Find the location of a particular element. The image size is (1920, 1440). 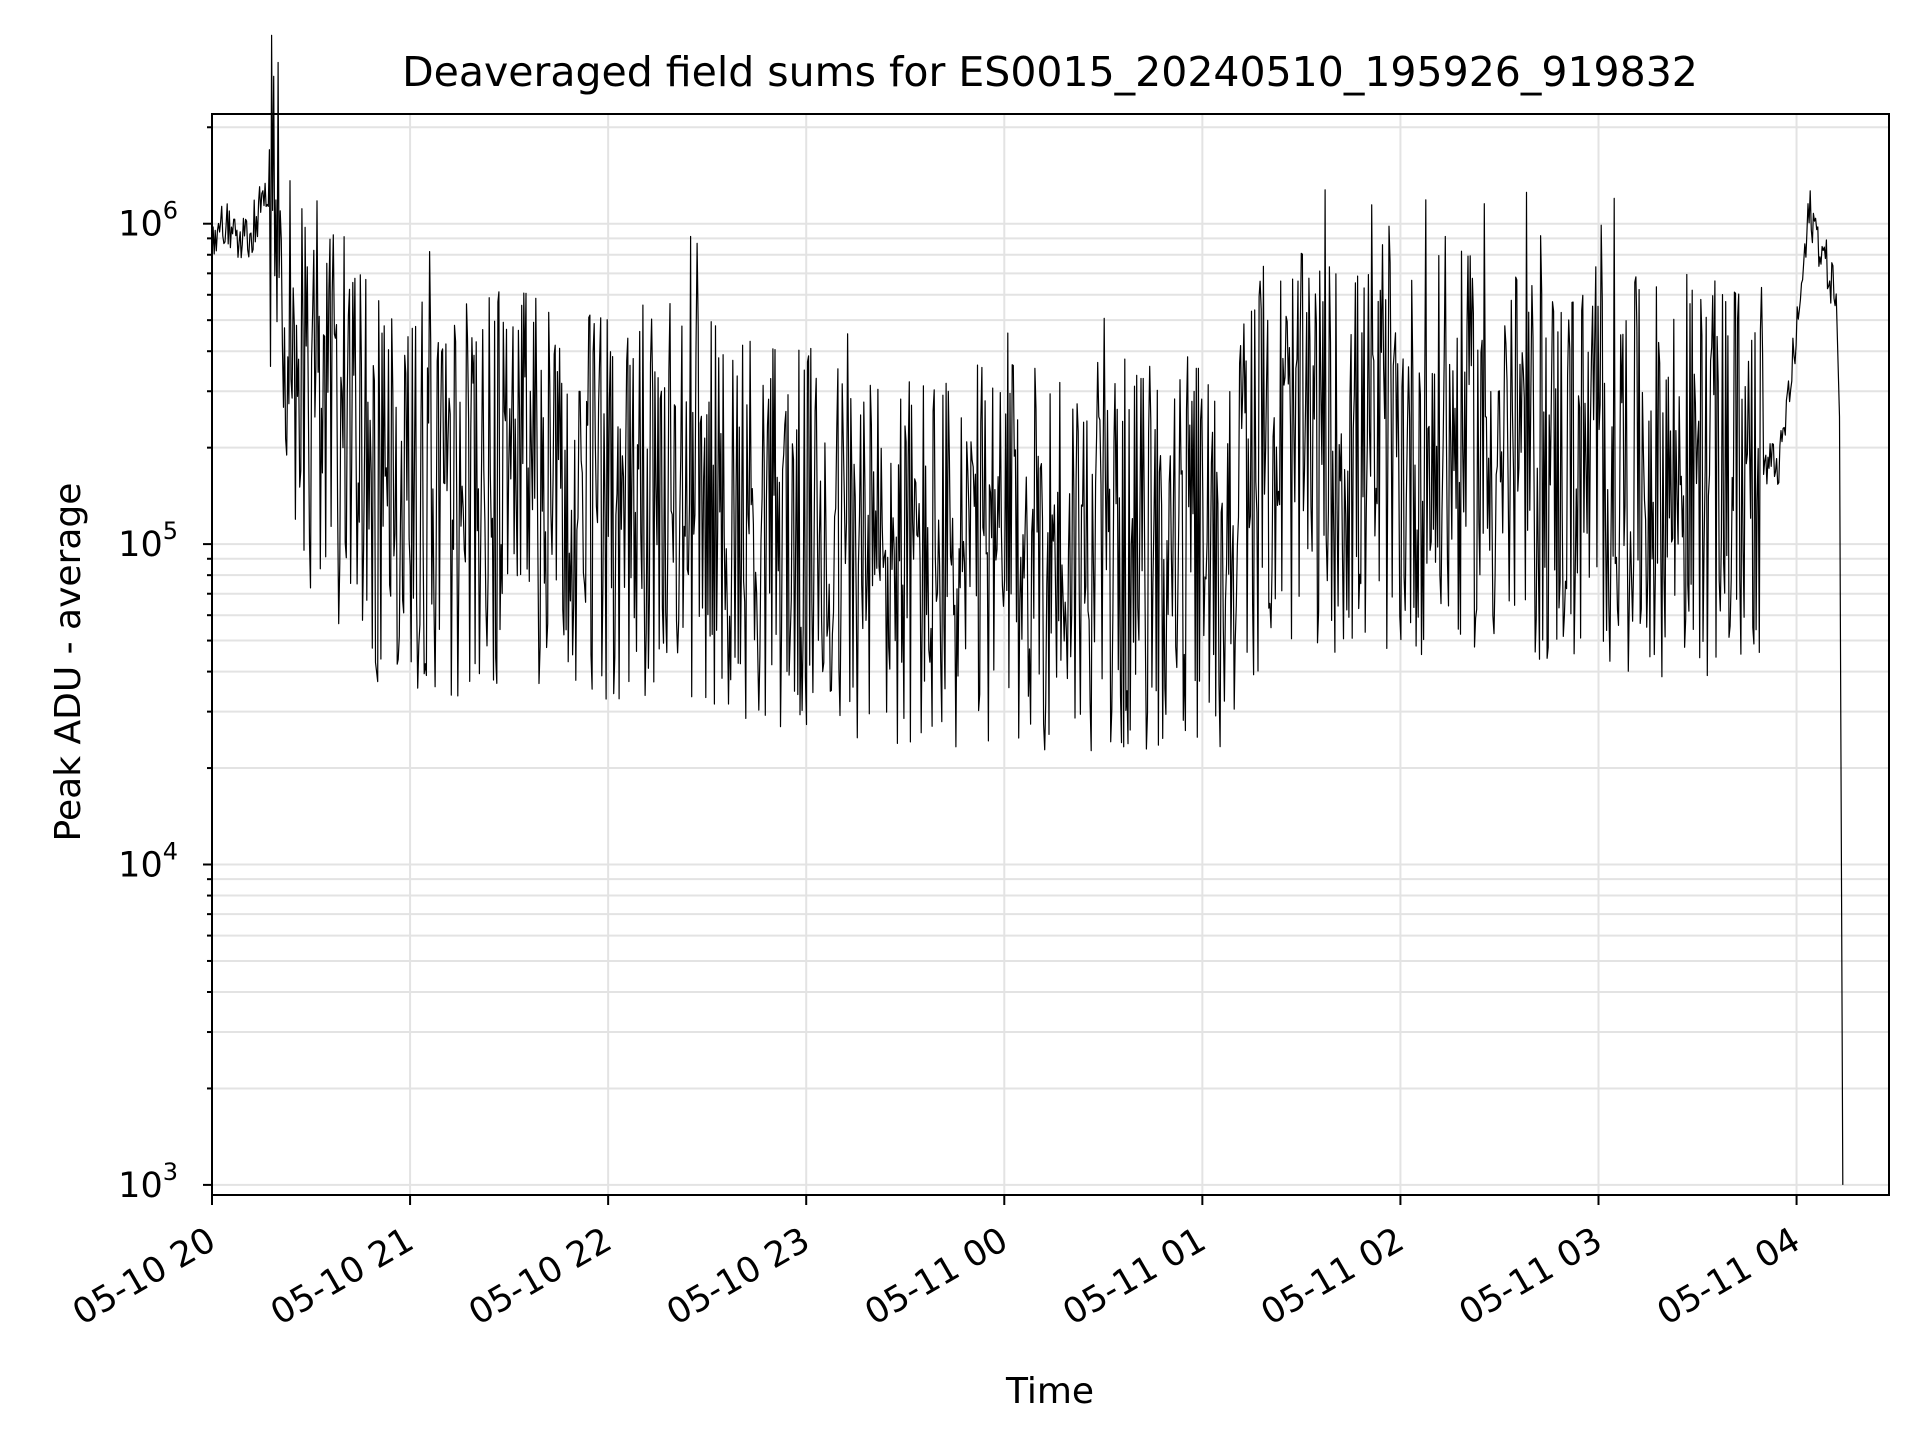

y-tick-label: 10³ is located at coordinates (148, 1182).